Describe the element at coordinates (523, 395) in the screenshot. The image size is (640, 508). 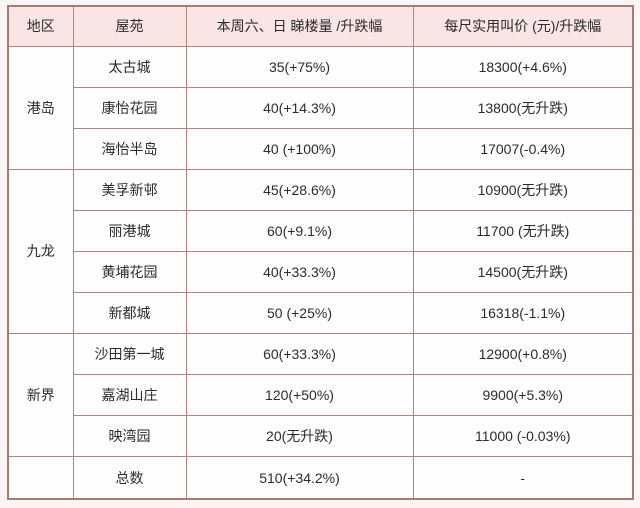
I see `price-cell: 9900(+5.3%)` at that location.